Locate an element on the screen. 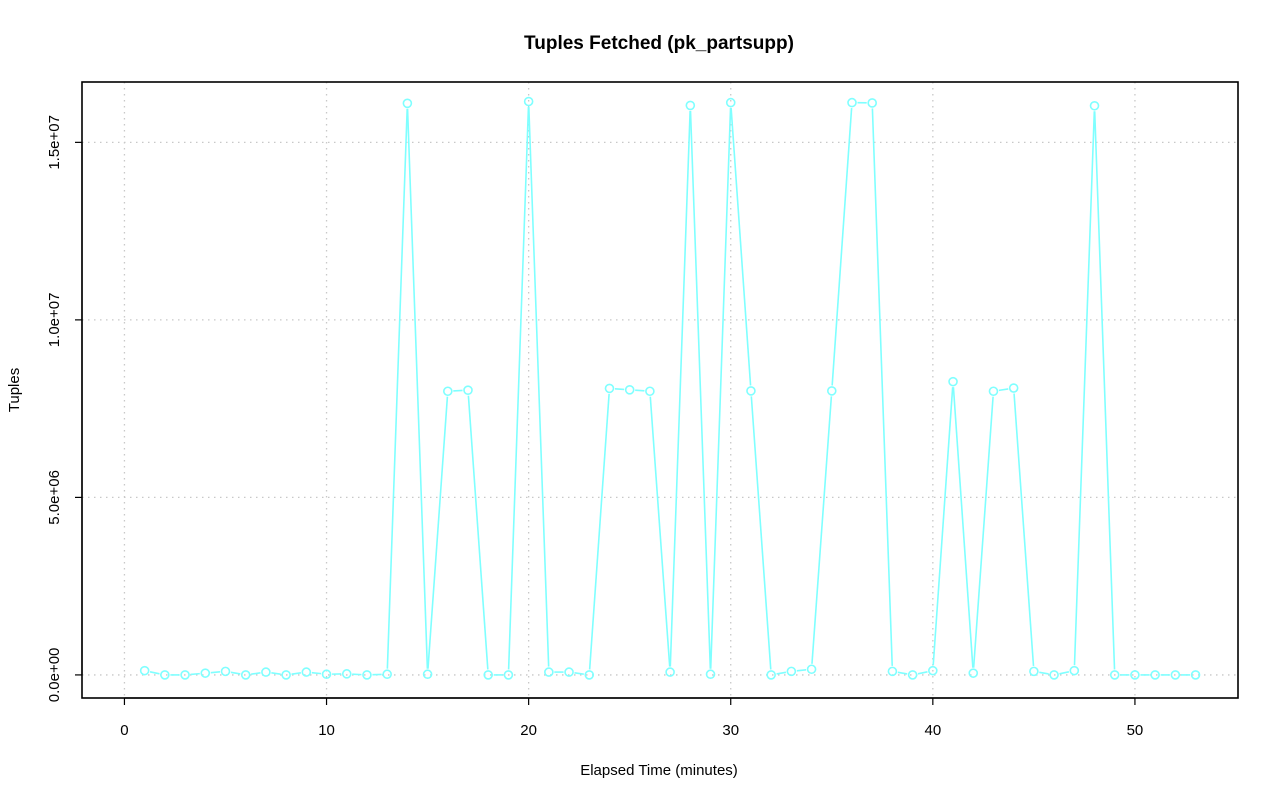 The width and height of the screenshot is (1280, 801). y-tick-label: 1.0e+07 is located at coordinates (54, 320).